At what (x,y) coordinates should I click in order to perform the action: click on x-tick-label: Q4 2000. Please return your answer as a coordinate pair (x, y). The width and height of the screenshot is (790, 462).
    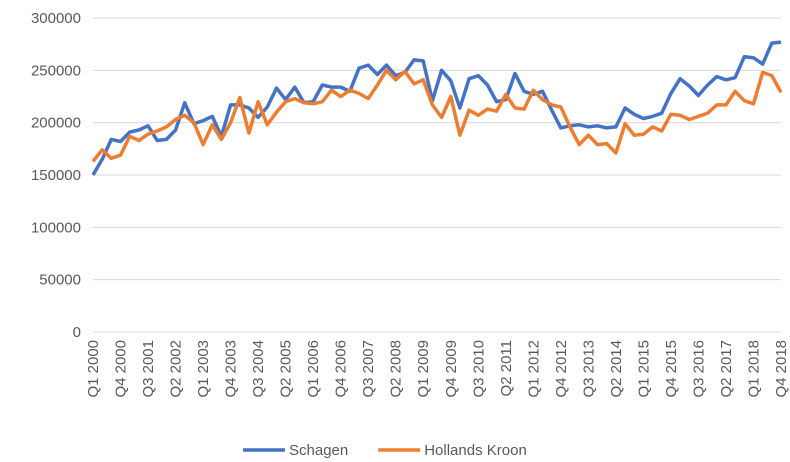
    Looking at the image, I should click on (121, 369).